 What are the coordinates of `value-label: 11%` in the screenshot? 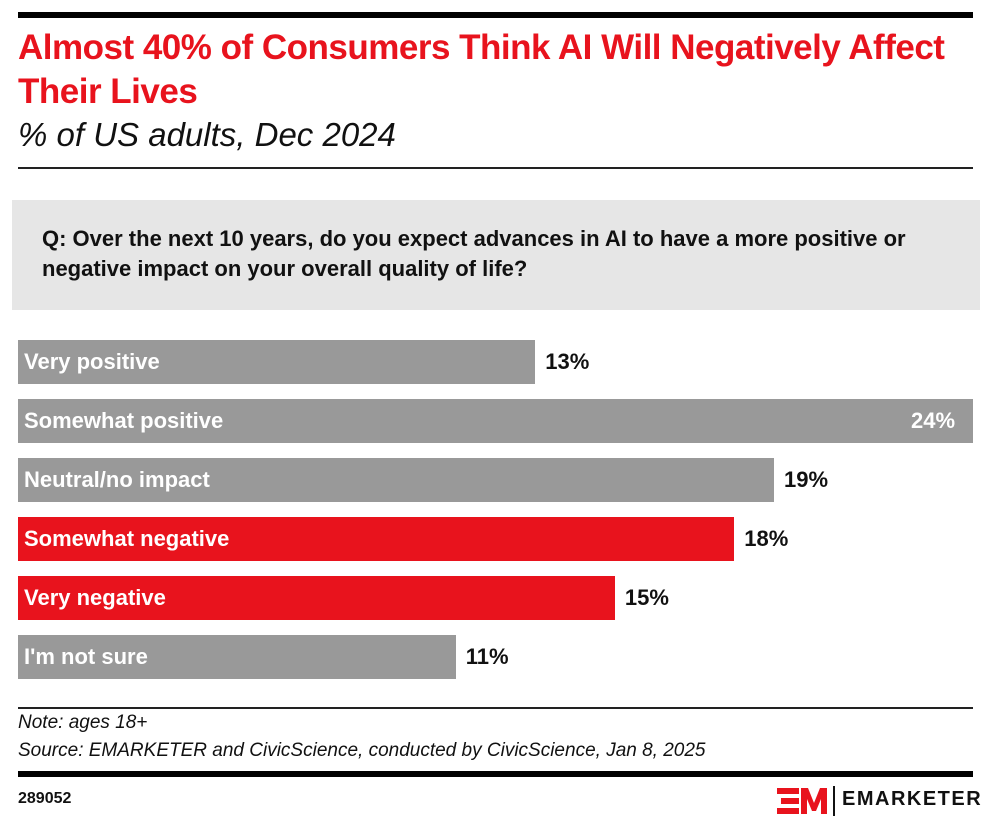 It's located at (487, 656).